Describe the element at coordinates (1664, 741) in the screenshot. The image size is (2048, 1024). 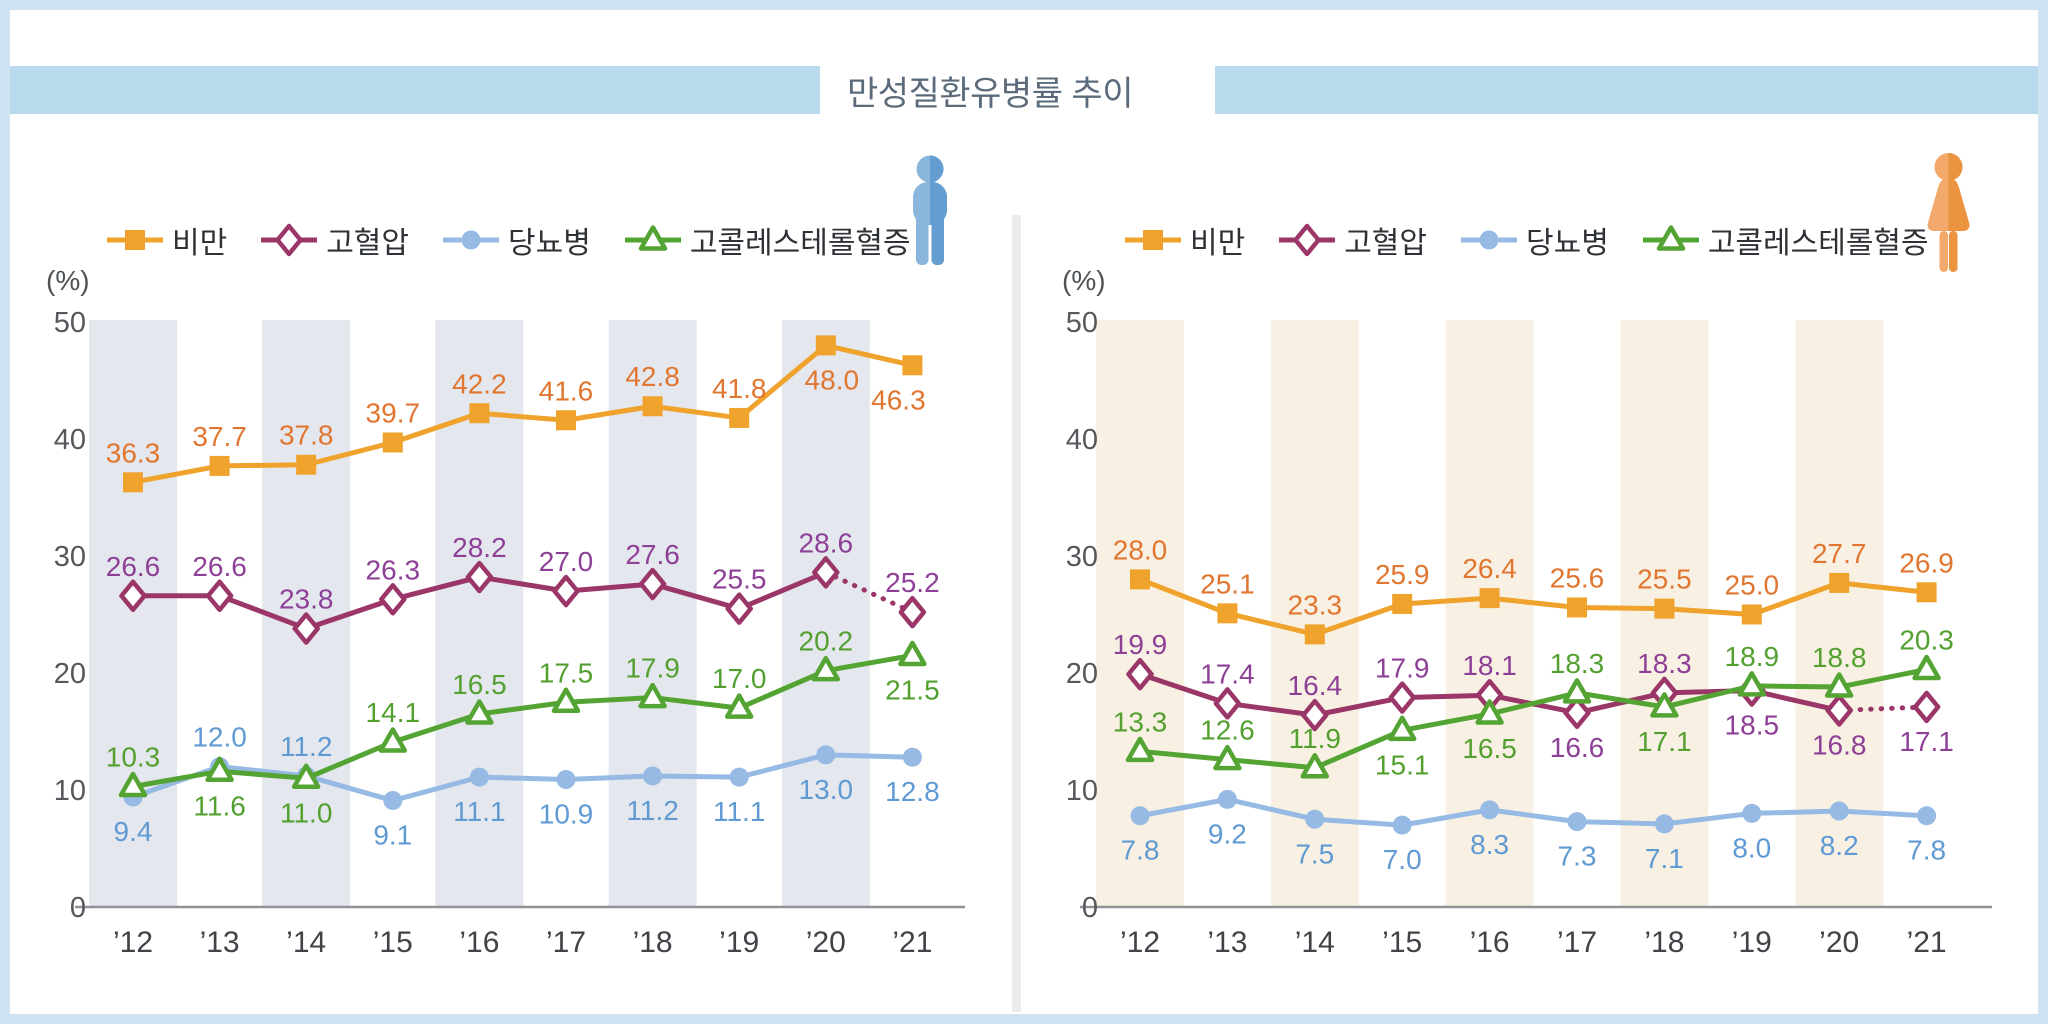
I see `cholesterol-value-label: 17.1` at that location.